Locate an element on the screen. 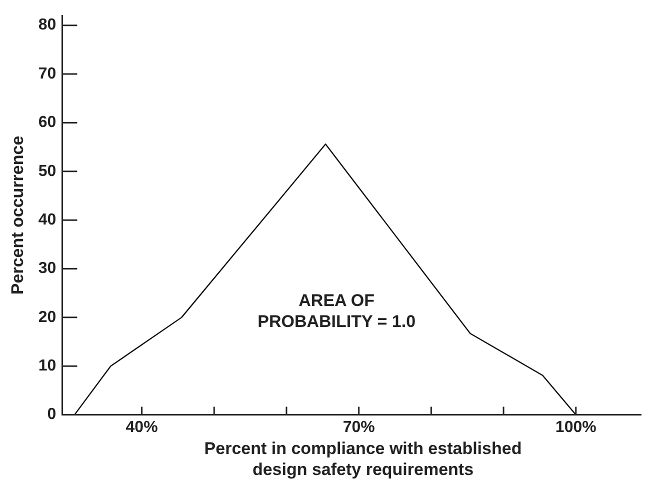 The image size is (651, 488). x-tick-label: 40% is located at coordinates (142, 427).